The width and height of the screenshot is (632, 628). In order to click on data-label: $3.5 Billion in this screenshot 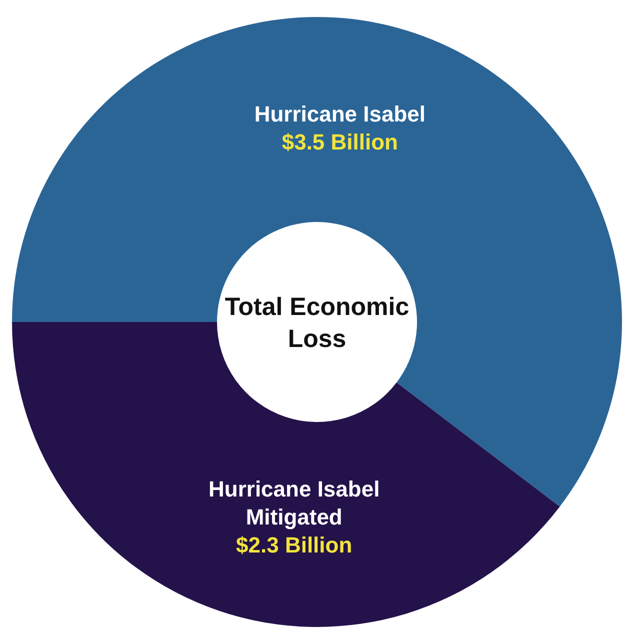, I will do `click(340, 142)`.